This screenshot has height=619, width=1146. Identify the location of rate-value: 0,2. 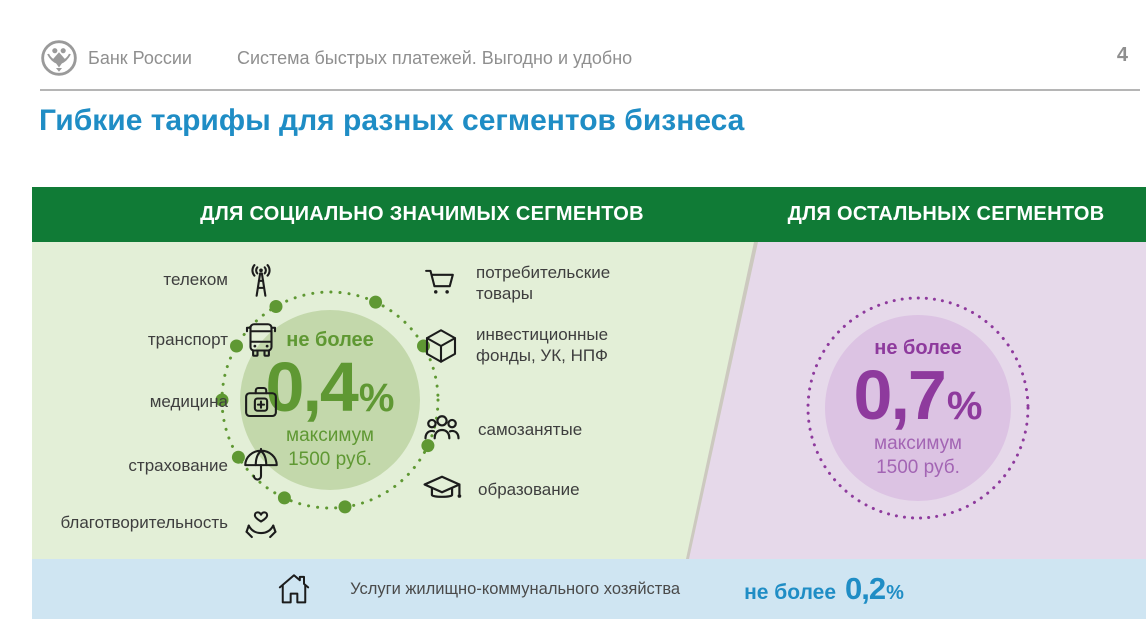
(865, 588).